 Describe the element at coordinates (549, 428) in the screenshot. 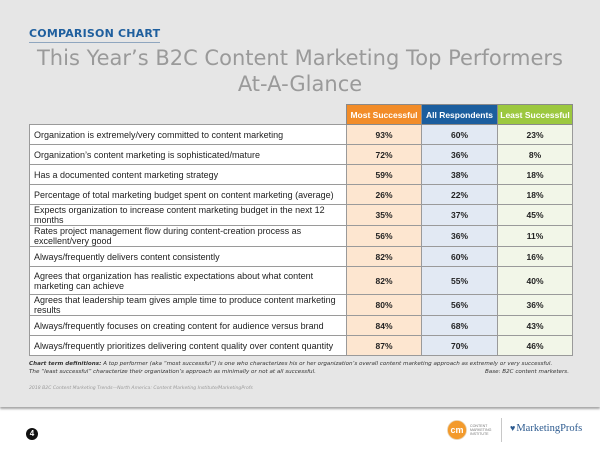

I see `marketingprofs-text: MarketingProfs` at that location.